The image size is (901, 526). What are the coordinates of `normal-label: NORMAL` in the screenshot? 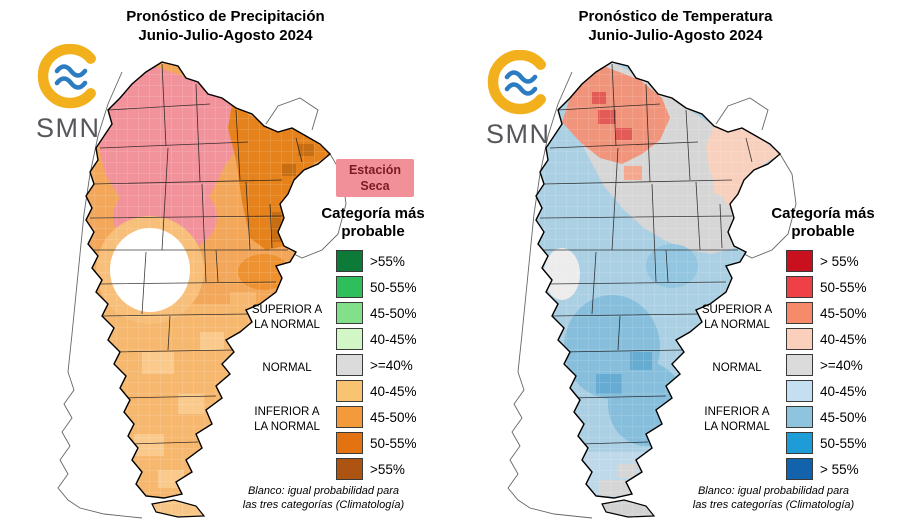 It's located at (287, 368).